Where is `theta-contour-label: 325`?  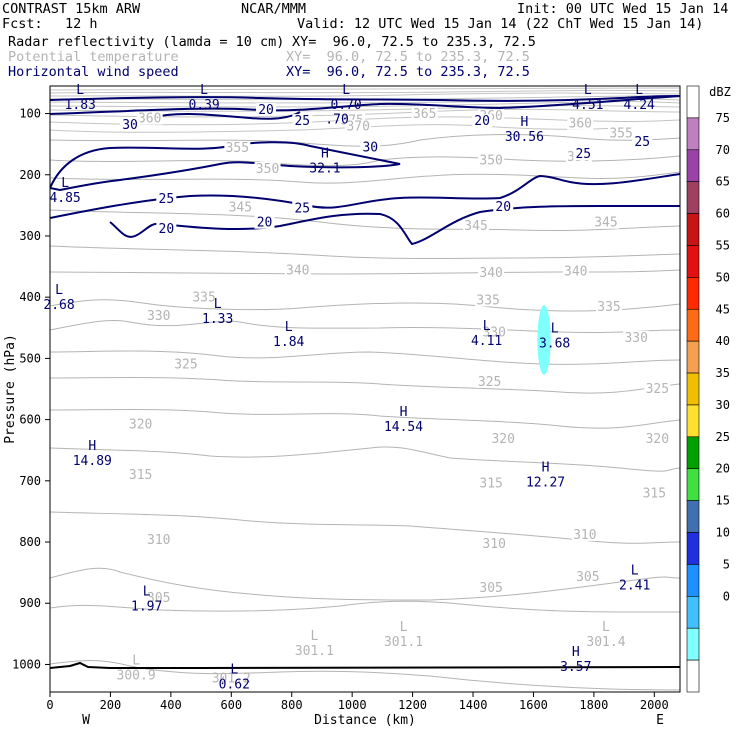 theta-contour-label: 325 is located at coordinates (489, 382).